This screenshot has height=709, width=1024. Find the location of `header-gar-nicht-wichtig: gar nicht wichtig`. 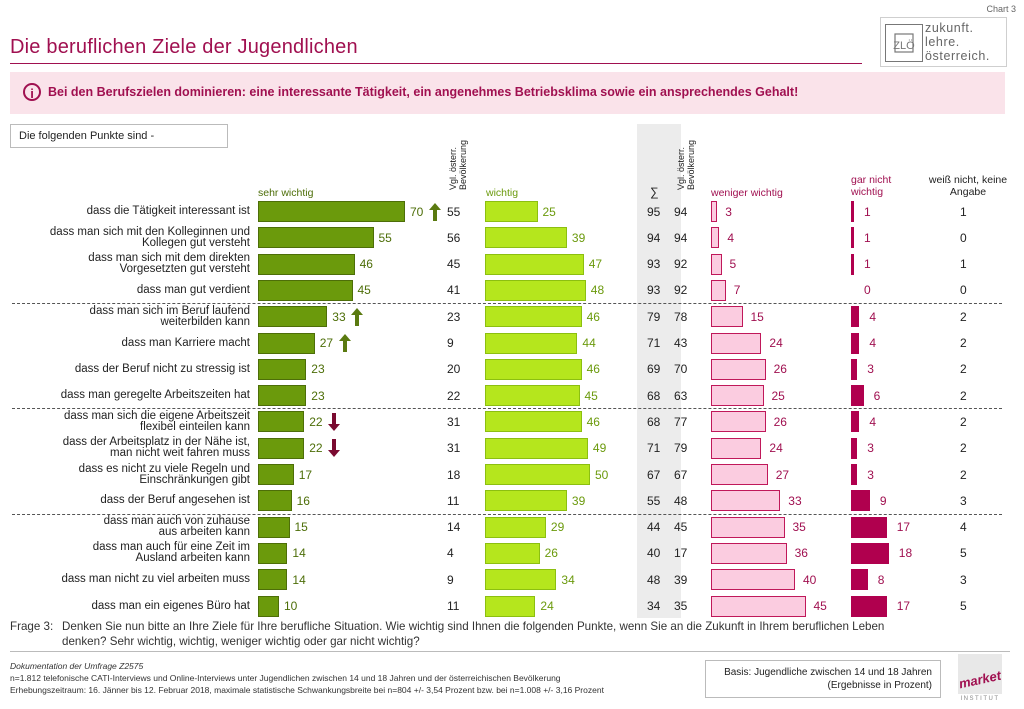

header-gar-nicht-wichtig: gar nicht wichtig is located at coordinates (871, 186).